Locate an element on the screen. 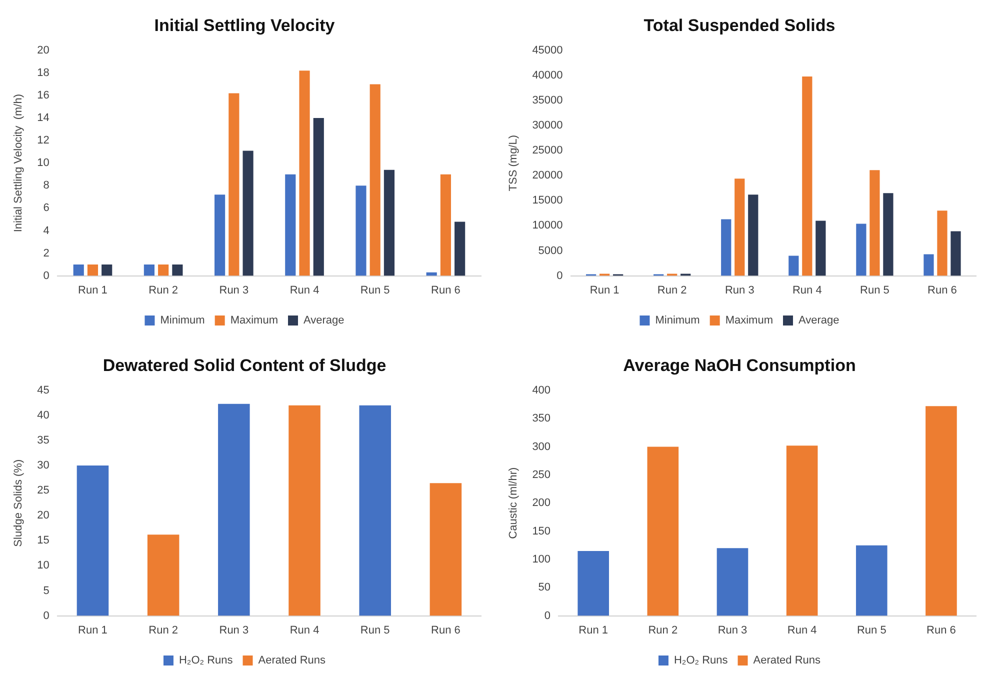 The height and width of the screenshot is (680, 990). y-tick-label: 25000 is located at coordinates (547, 150).